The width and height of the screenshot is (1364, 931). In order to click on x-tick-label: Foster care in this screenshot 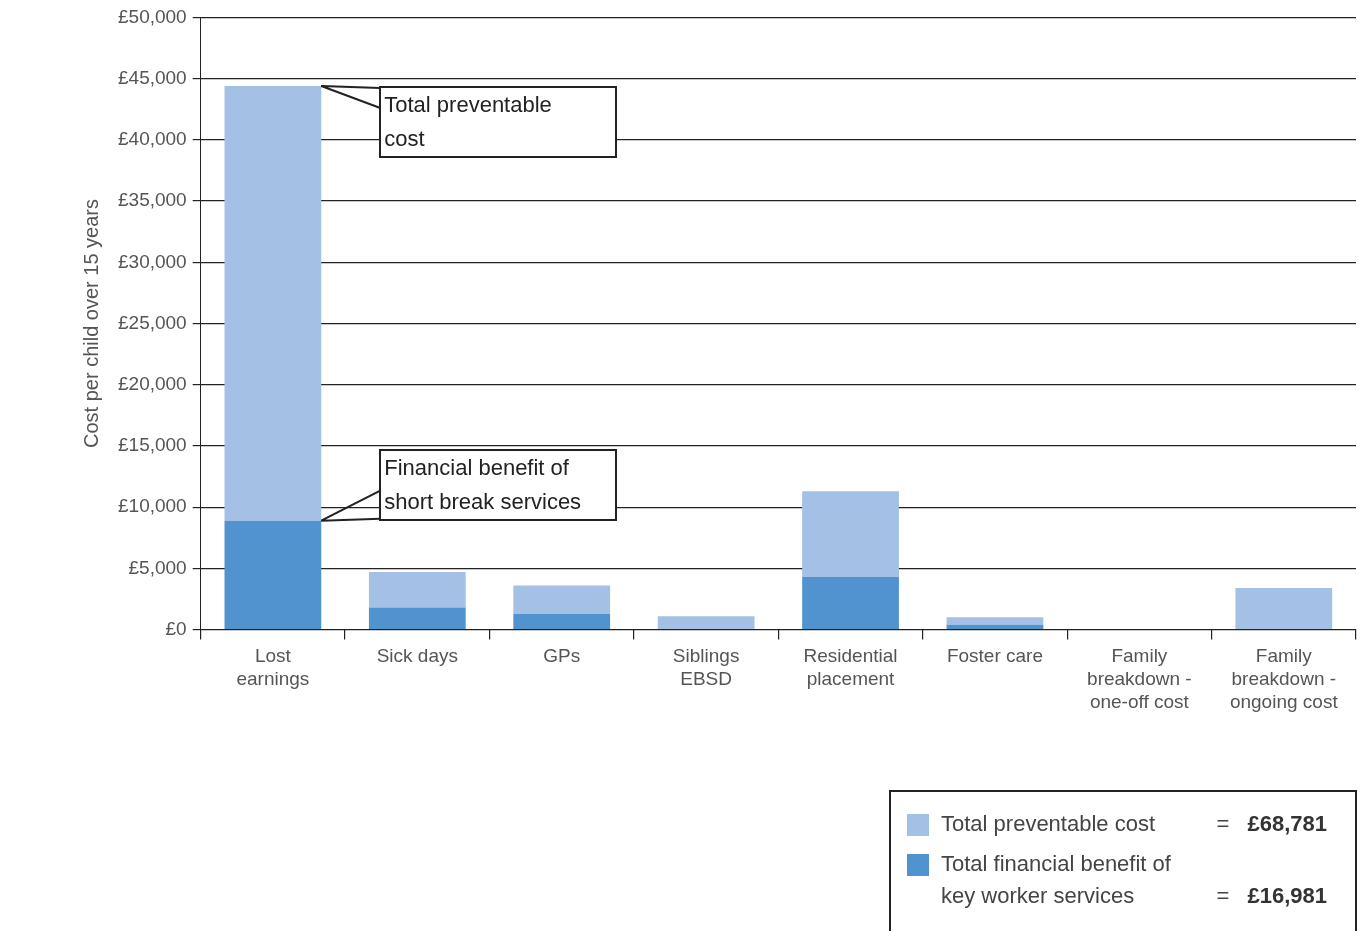, I will do `click(995, 656)`.